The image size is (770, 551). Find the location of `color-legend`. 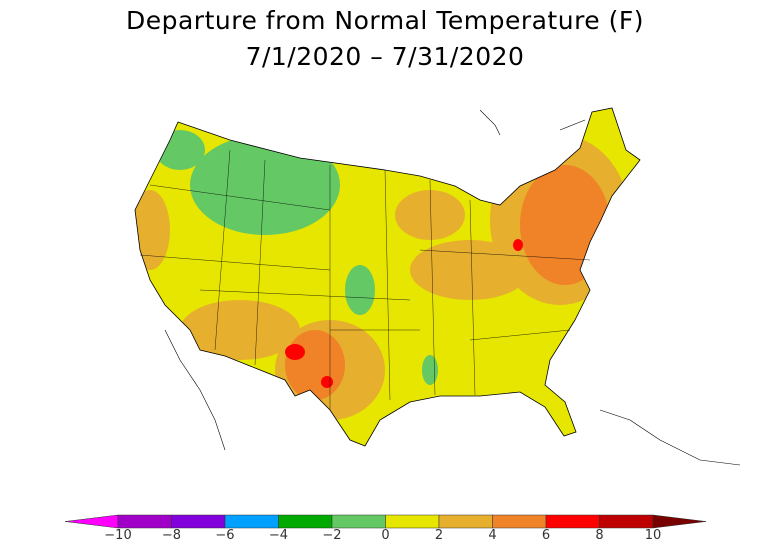

color-legend is located at coordinates (385, 521).